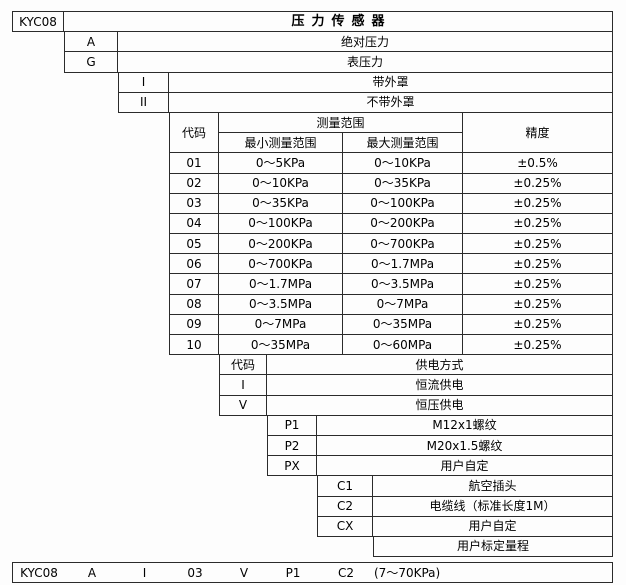  Describe the element at coordinates (402, 244) in the screenshot. I see `range-max: 0～700KPa` at that location.